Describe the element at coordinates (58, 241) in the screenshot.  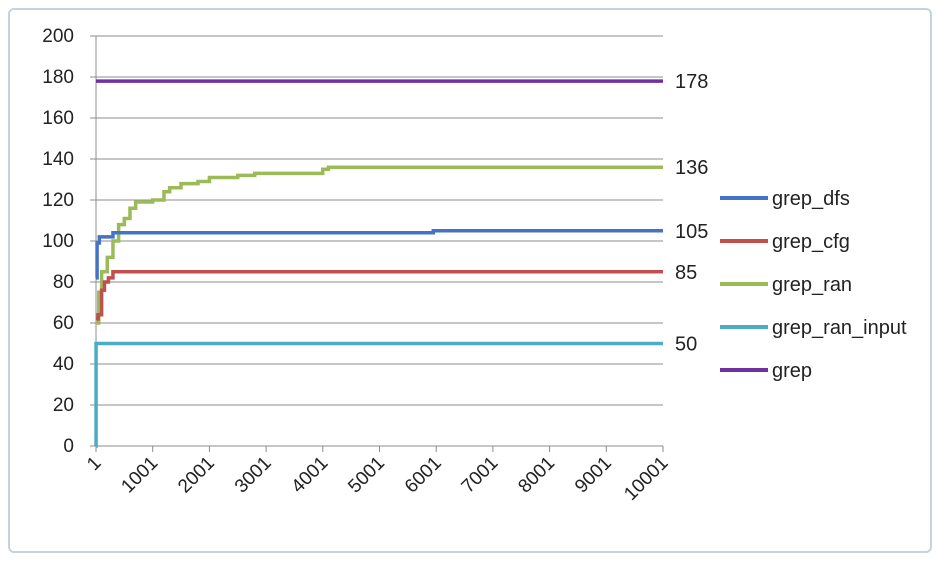
I see `y-tick-label: 100` at that location.